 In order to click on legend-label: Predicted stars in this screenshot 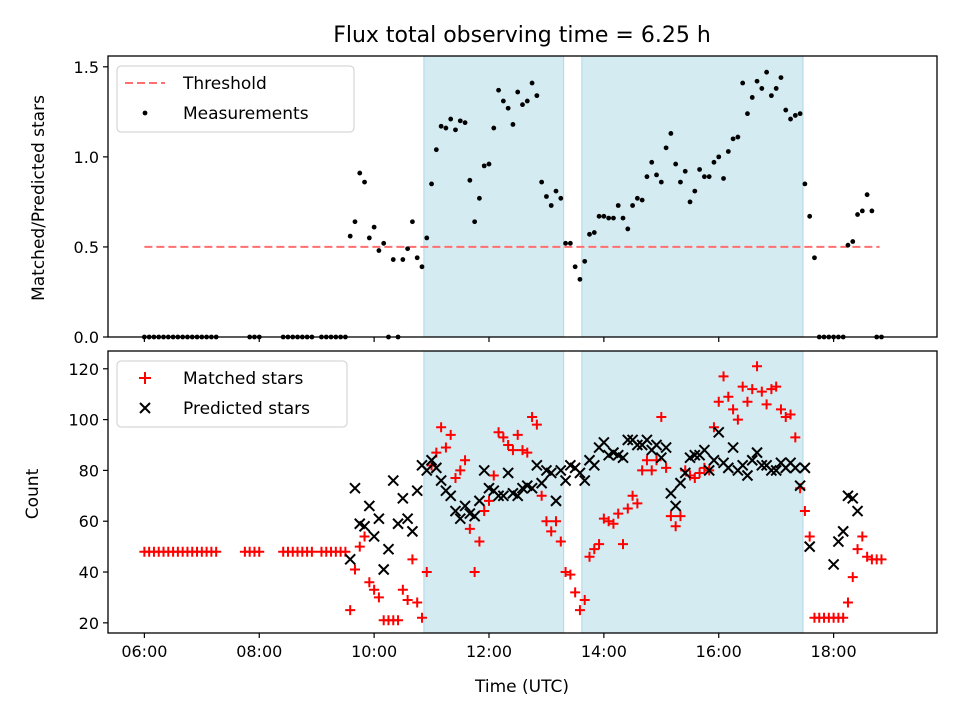, I will do `click(246, 409)`.